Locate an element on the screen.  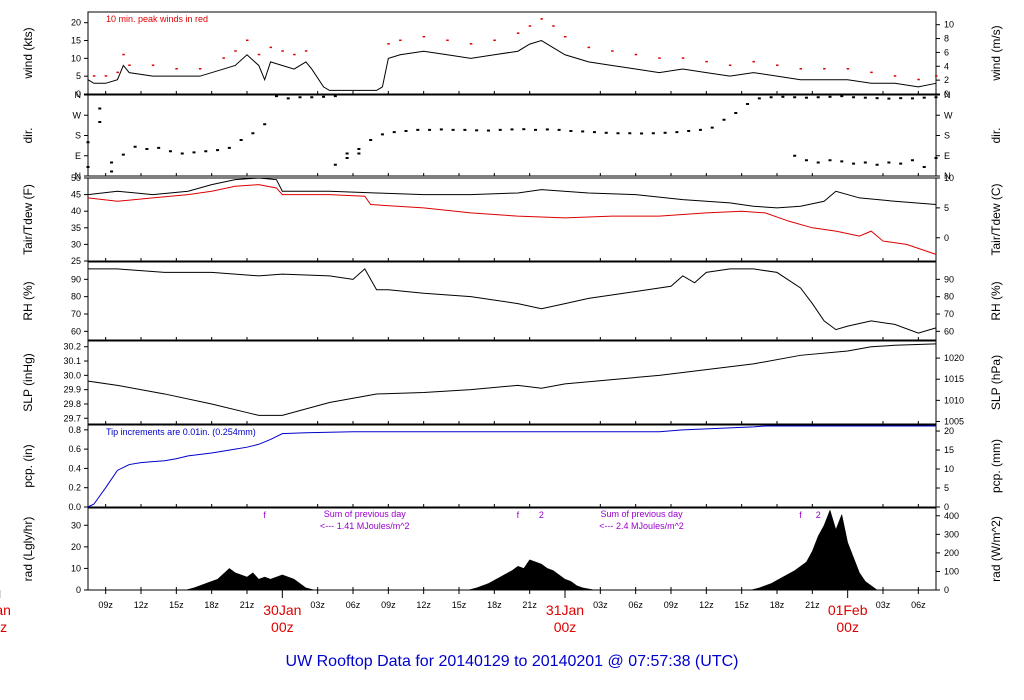
wind-left-tick-label: 20 is located at coordinates (76, 23).